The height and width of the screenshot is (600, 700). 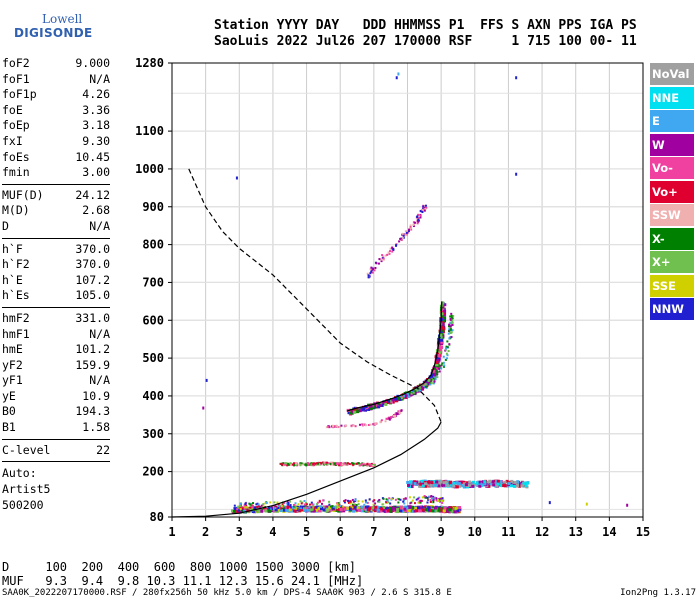 I want to click on param-name: yE, so click(x=9, y=395).